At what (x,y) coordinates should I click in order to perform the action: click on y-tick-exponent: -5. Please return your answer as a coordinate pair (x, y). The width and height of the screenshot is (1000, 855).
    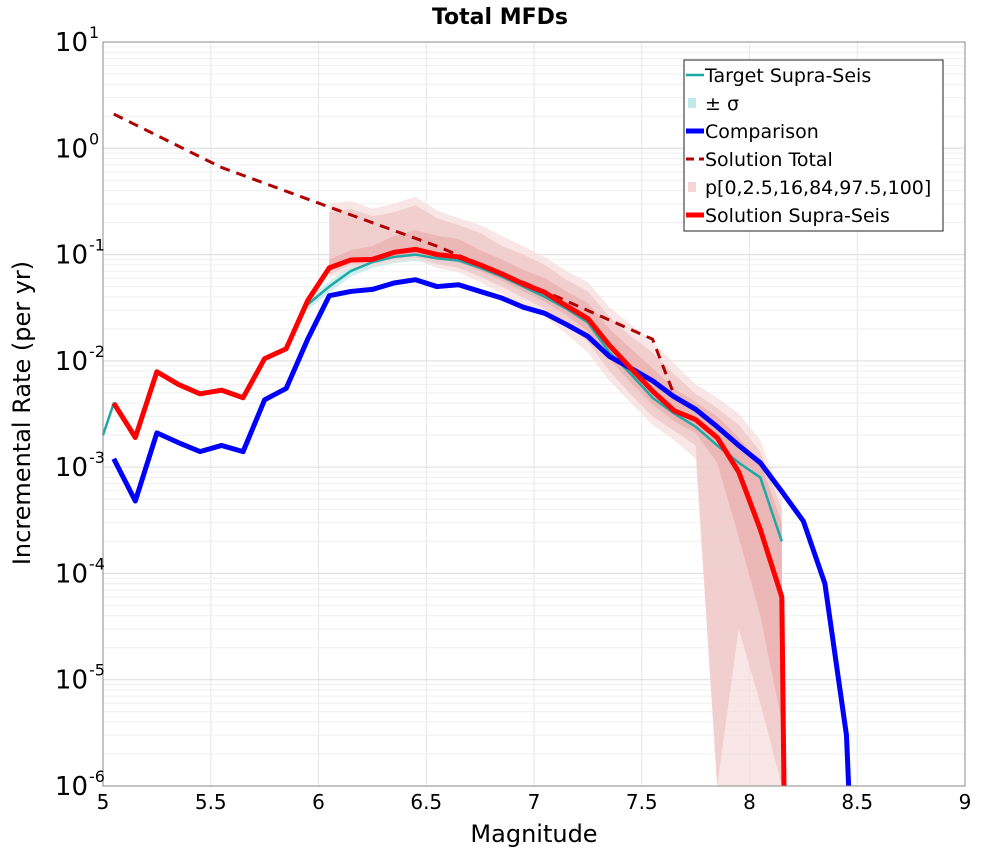
    Looking at the image, I should click on (97, 670).